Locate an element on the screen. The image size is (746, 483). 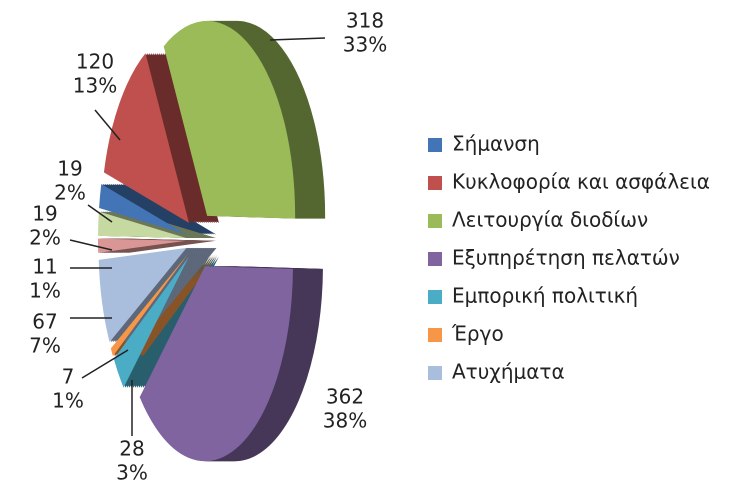
legend-label: Έργο is located at coordinates (477, 334).